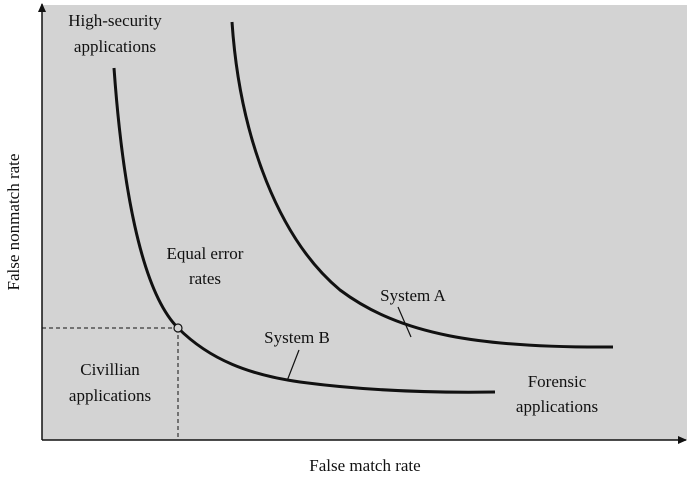 Image resolution: width=687 pixels, height=479 pixels. Describe the element at coordinates (413, 295) in the screenshot. I see `curve-label: System A` at that location.